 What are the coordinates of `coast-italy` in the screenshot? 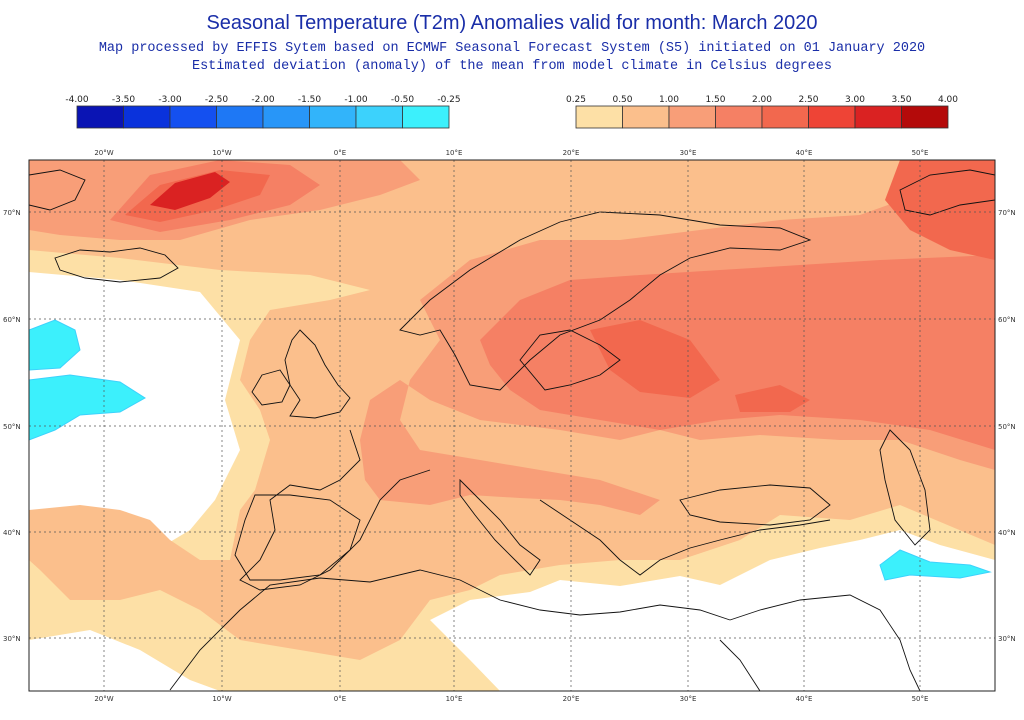 It's located at (500, 527).